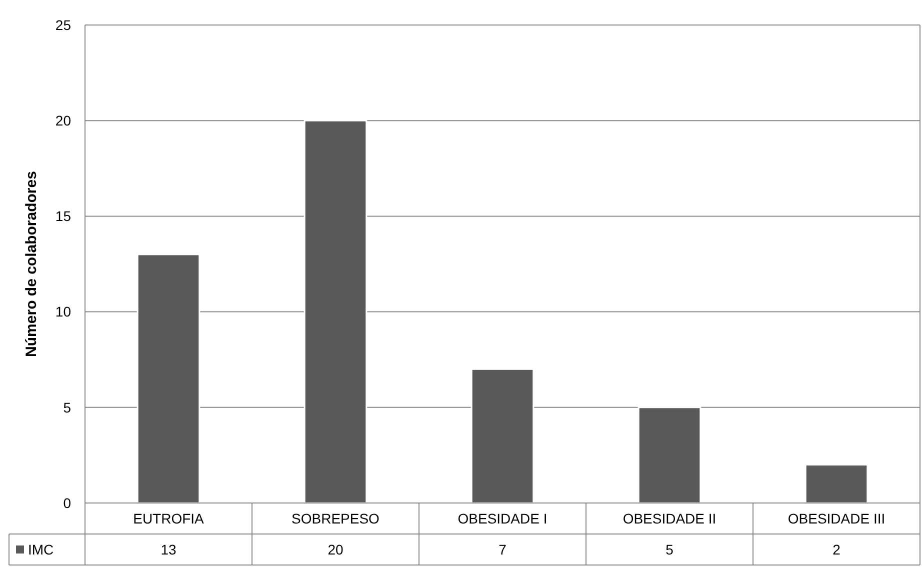 Image resolution: width=922 pixels, height=567 pixels. What do you see at coordinates (670, 549) in the screenshot?
I see `data-label: 5` at bounding box center [670, 549].